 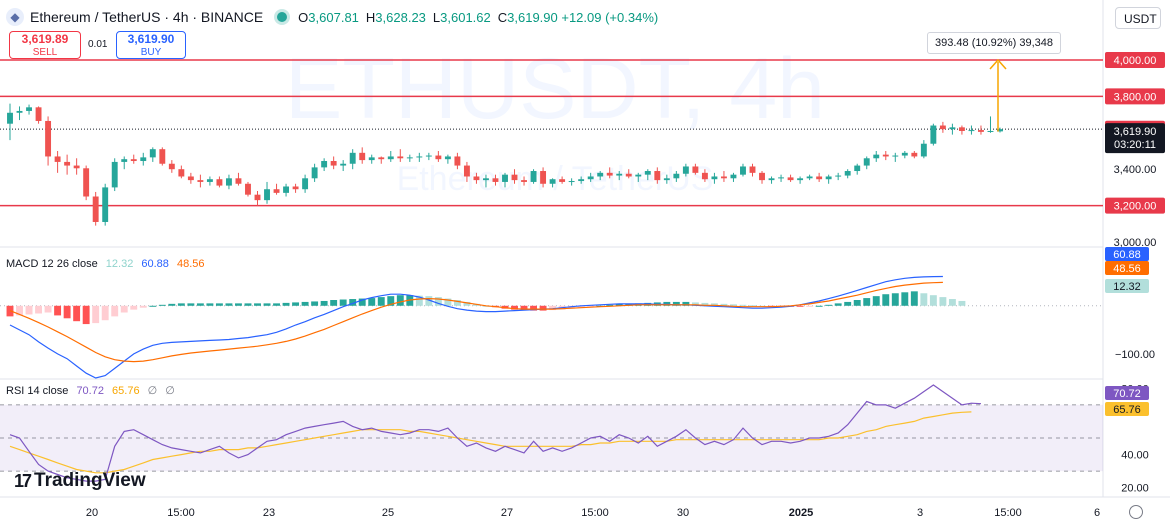 What do you see at coordinates (1127, 254) in the screenshot?
I see `macd-value-tag` at bounding box center [1127, 254].